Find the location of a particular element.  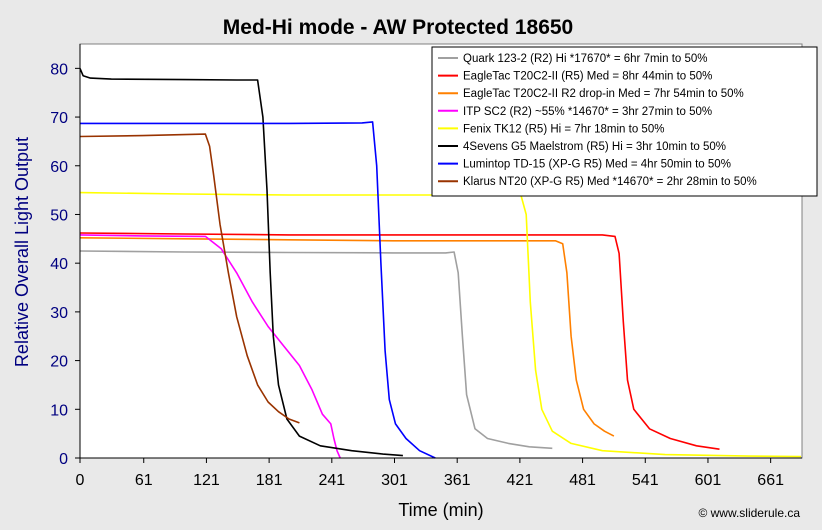

x-axis: 0 61 121 181 241 301 361 421 481 541 601 661 is located at coordinates (430, 473).